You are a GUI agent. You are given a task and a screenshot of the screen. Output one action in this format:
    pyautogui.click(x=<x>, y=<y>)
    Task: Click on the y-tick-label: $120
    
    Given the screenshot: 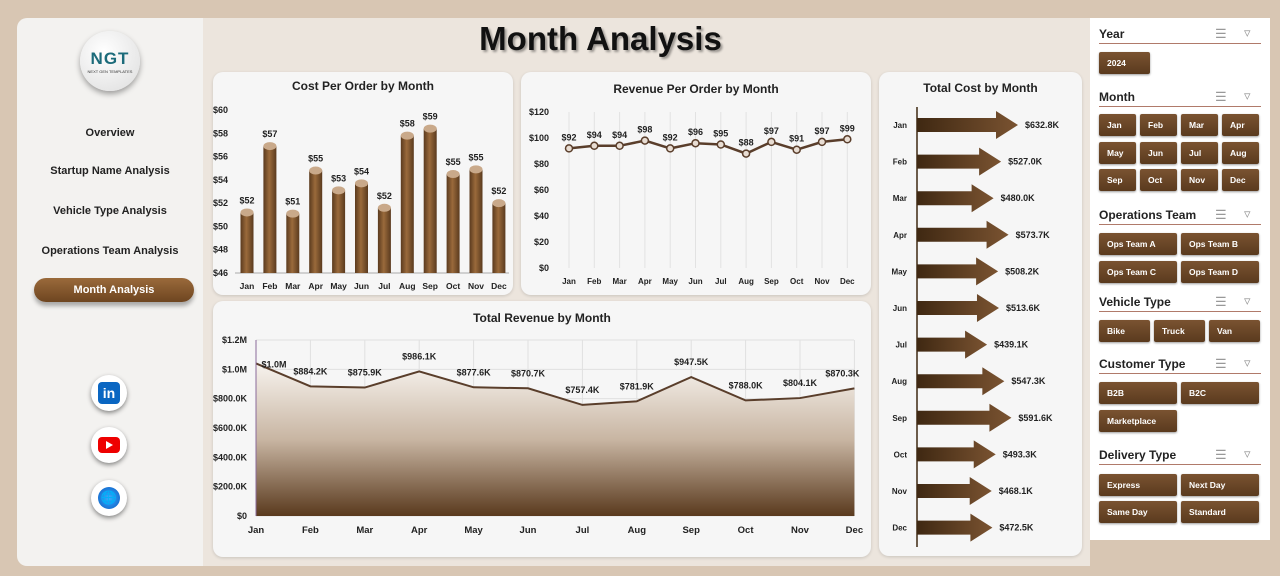 What is the action you would take?
    pyautogui.click(x=539, y=112)
    